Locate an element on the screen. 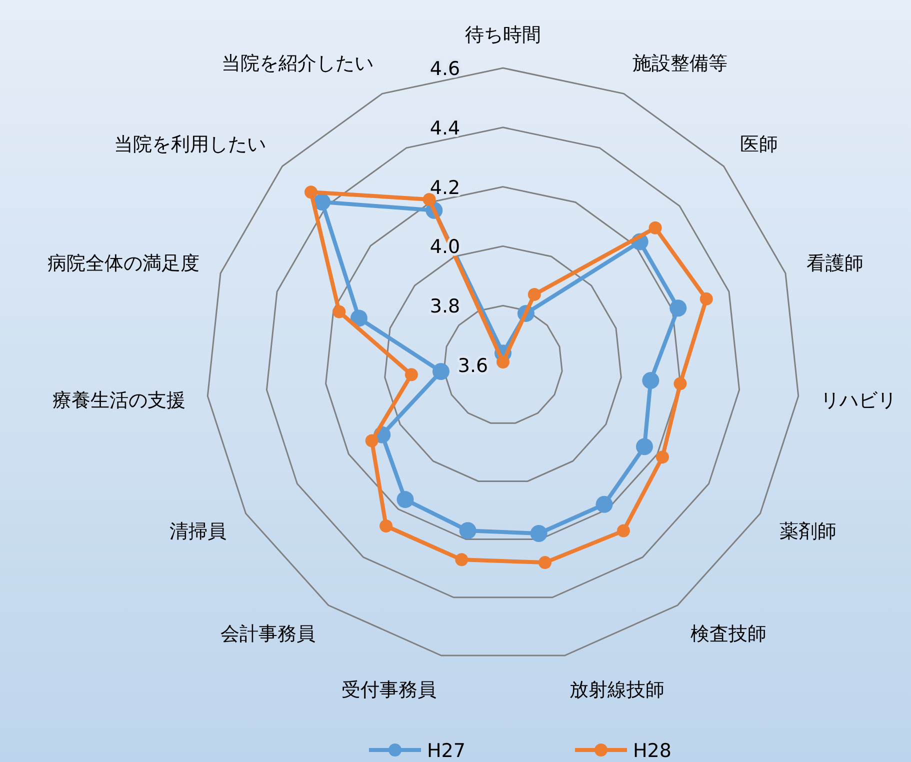 Image resolution: width=911 pixels, height=762 pixels. y-tick-label: 4.2 is located at coordinates (445, 187).